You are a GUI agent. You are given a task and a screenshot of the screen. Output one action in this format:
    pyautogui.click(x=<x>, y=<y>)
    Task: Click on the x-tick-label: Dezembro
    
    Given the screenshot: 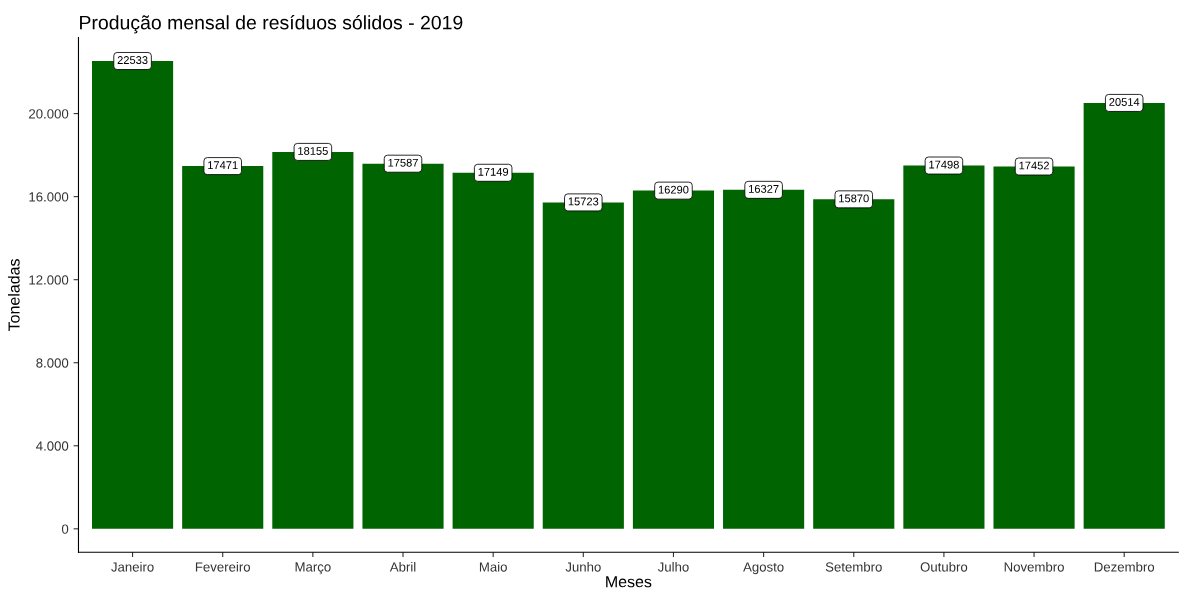 What is the action you would take?
    pyautogui.click(x=1124, y=566)
    